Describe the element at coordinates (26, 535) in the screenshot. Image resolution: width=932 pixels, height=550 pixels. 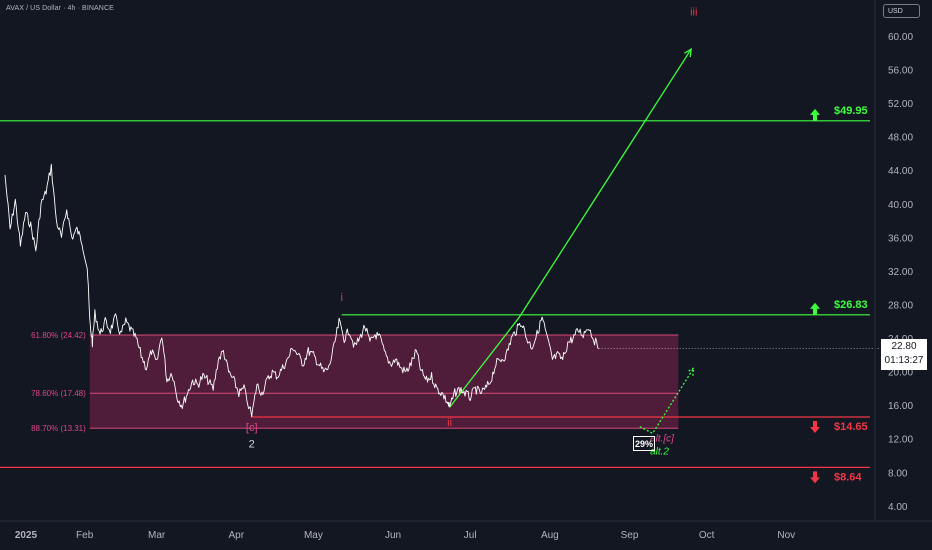
I see `x-axis-tick-label: 2025` at that location.